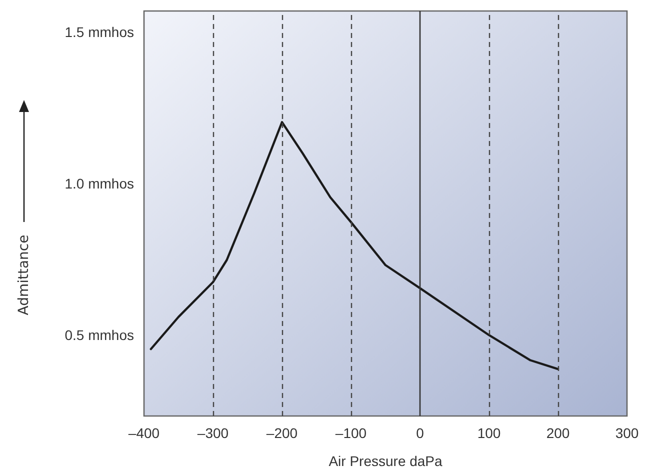 This screenshot has width=657, height=473. What do you see at coordinates (99, 335) in the screenshot?
I see `y-tick-label: 0.5 mmhos` at bounding box center [99, 335].